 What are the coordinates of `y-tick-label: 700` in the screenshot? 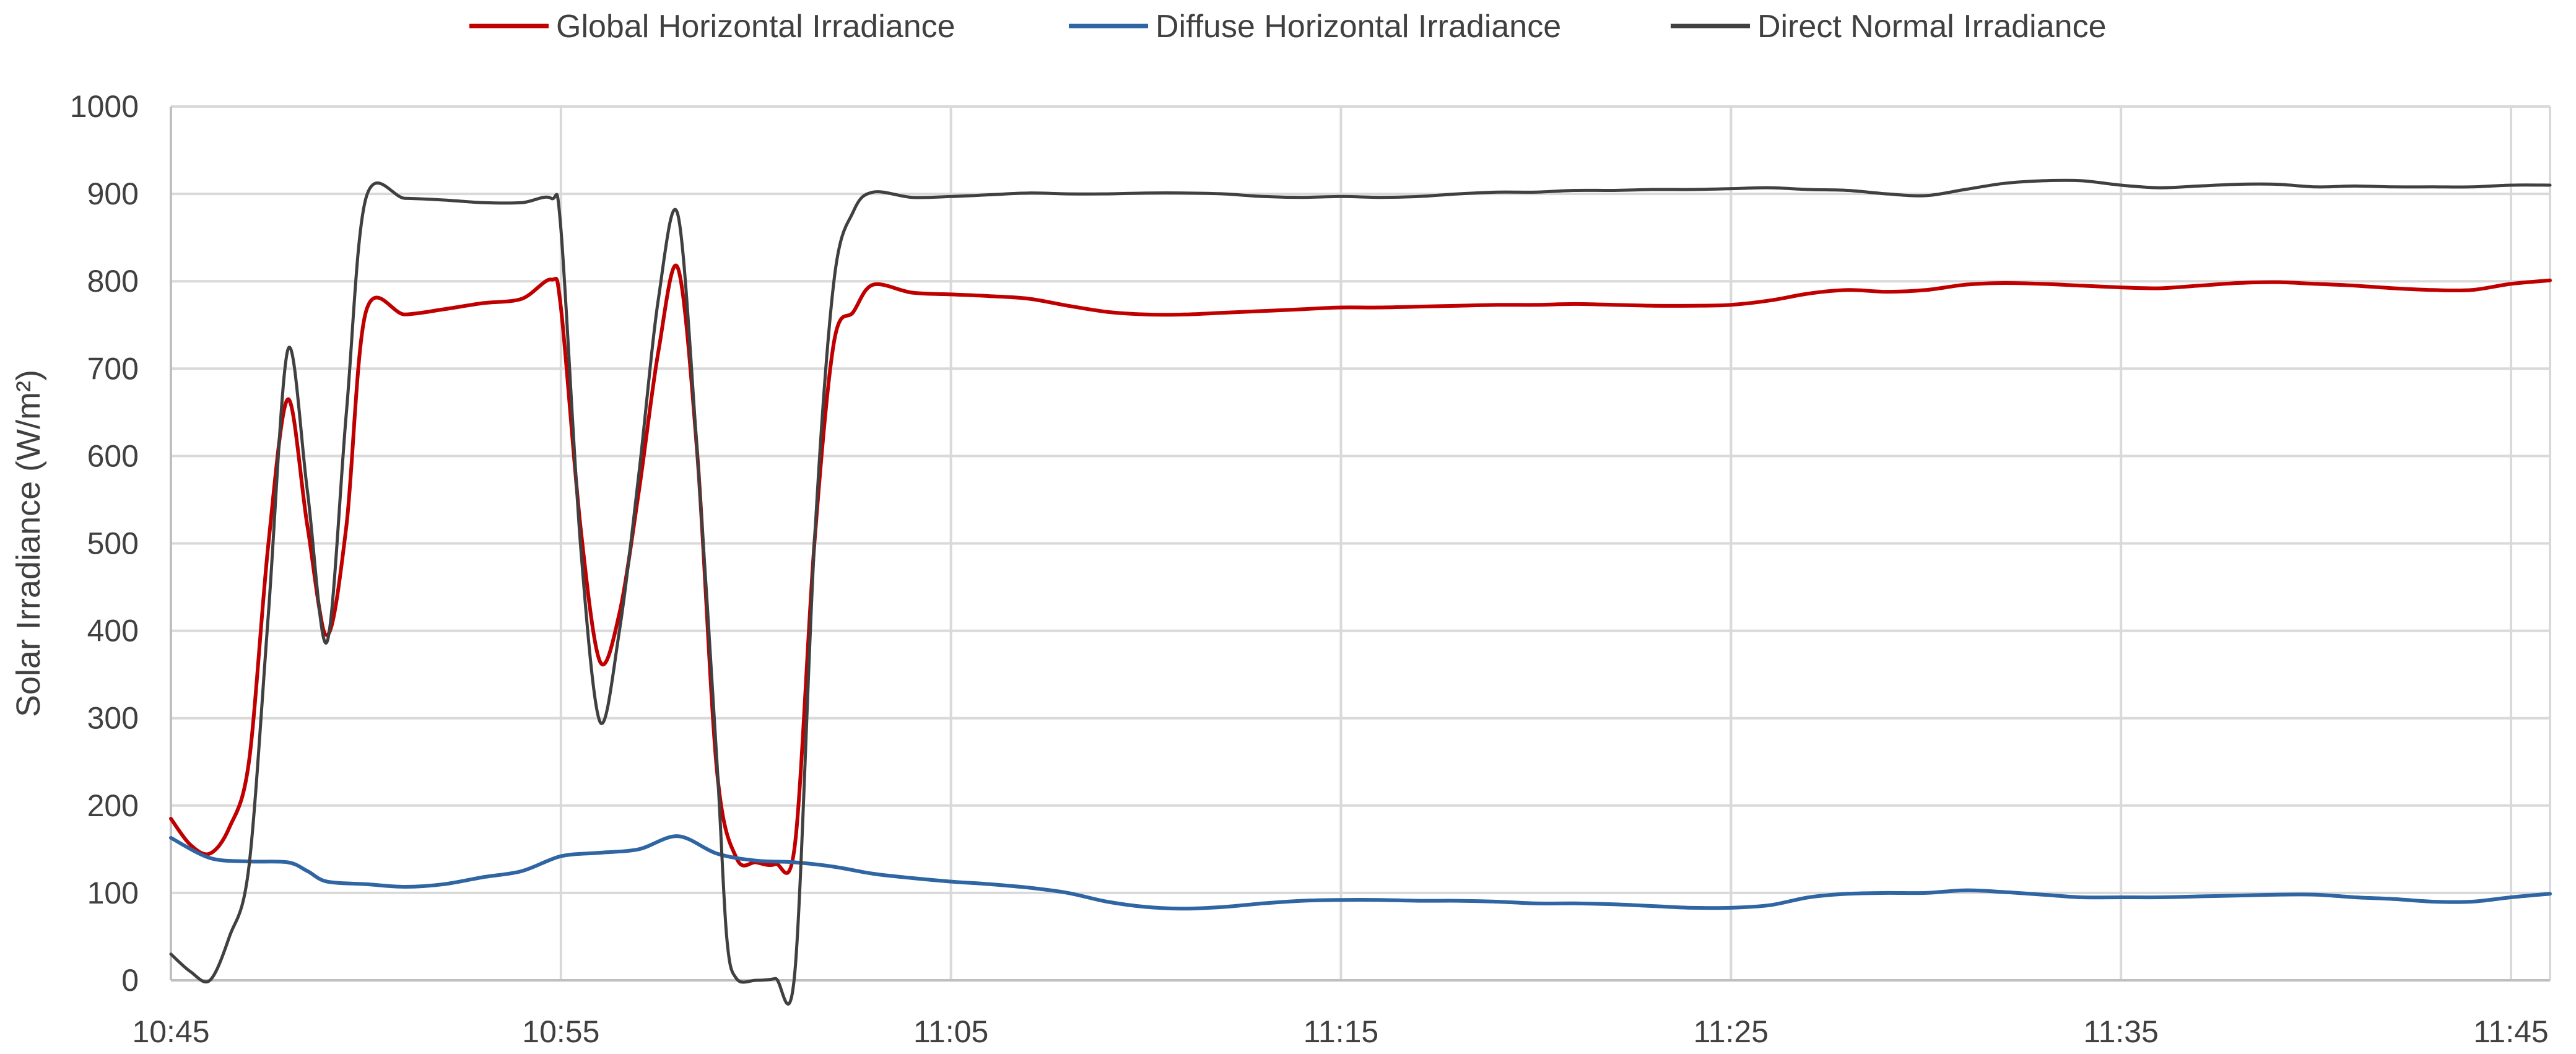 It's located at (113, 368).